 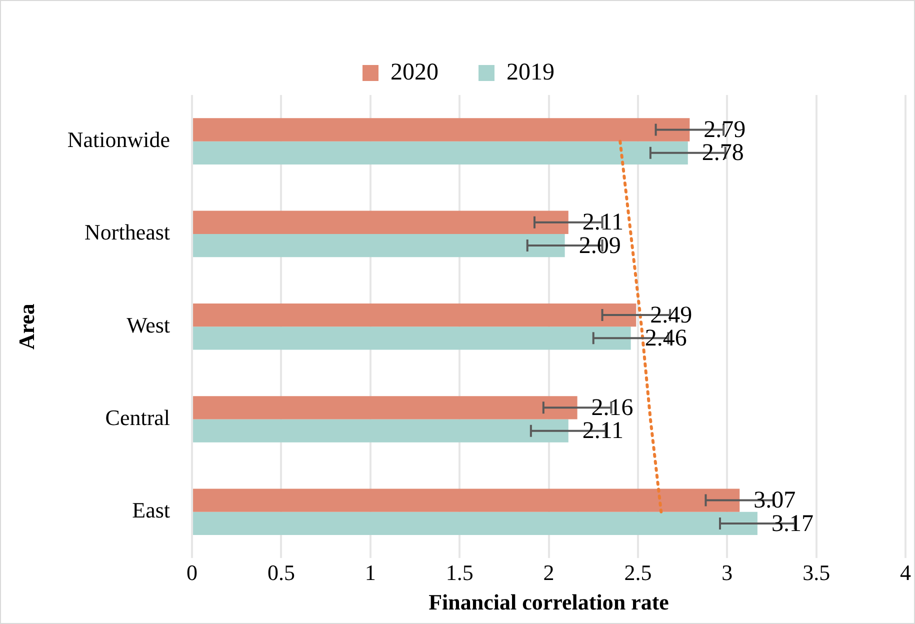 What do you see at coordinates (192, 573) in the screenshot?
I see `x-tick-label: 0` at bounding box center [192, 573].